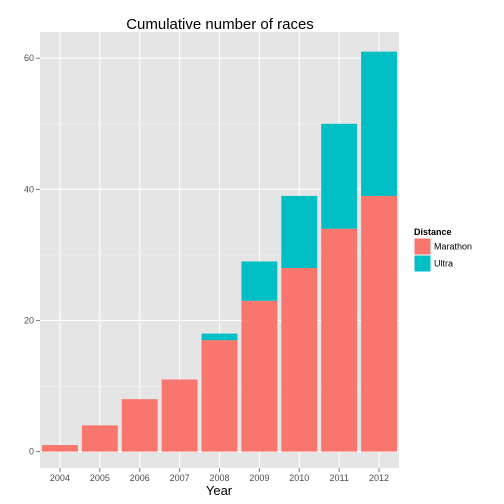  What do you see at coordinates (29, 58) in the screenshot?
I see `y-tick-label: 60` at bounding box center [29, 58].